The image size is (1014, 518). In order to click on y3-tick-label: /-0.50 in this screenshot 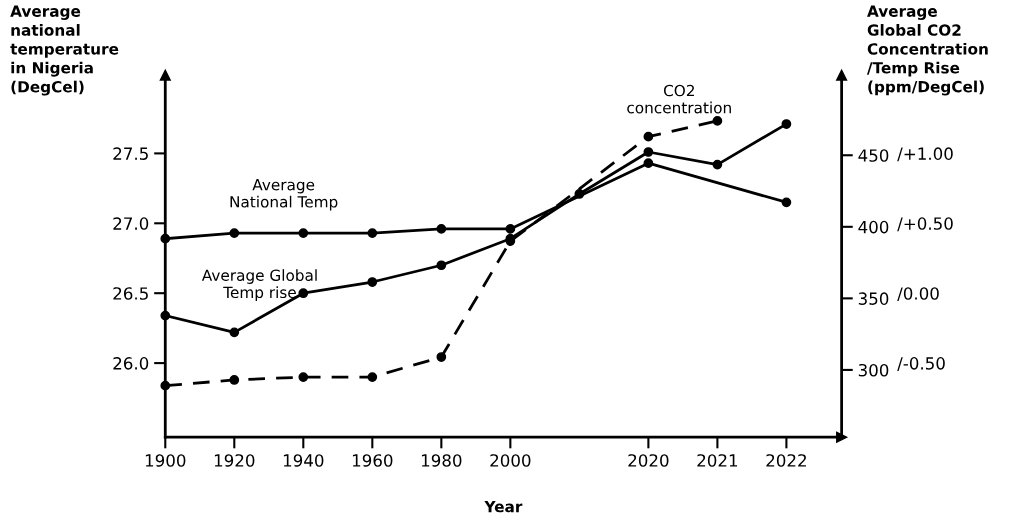, I will do `click(921, 364)`.